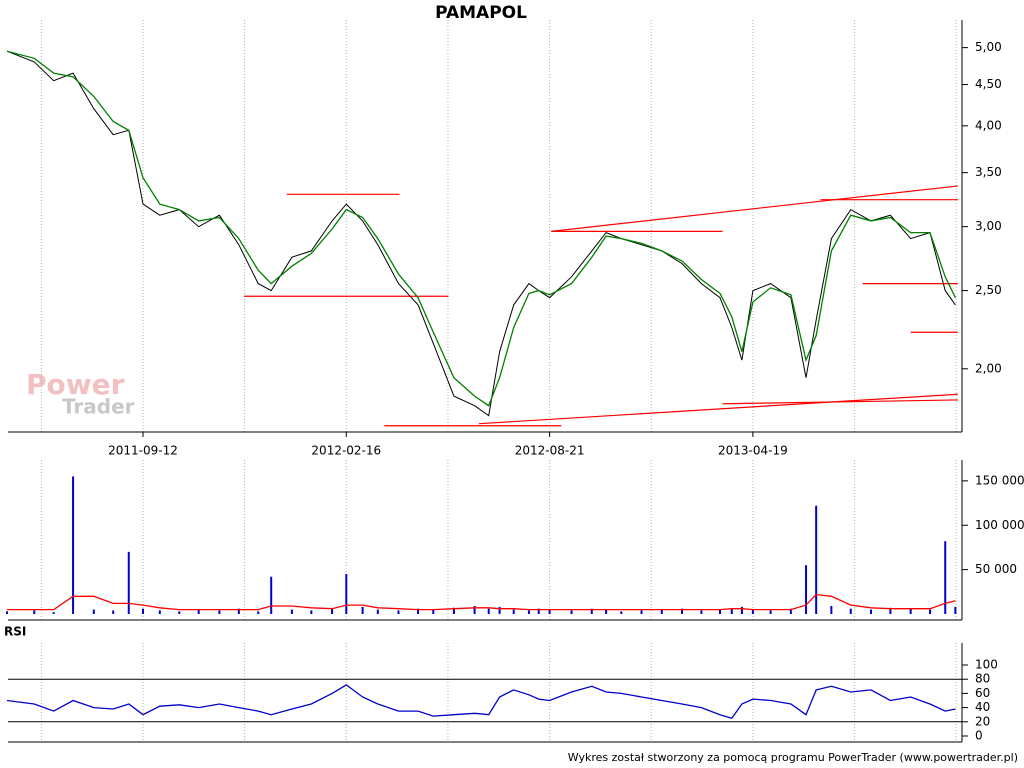 This screenshot has height=768, width=1024. I want to click on y-tick-label: 3,00, so click(988, 226).